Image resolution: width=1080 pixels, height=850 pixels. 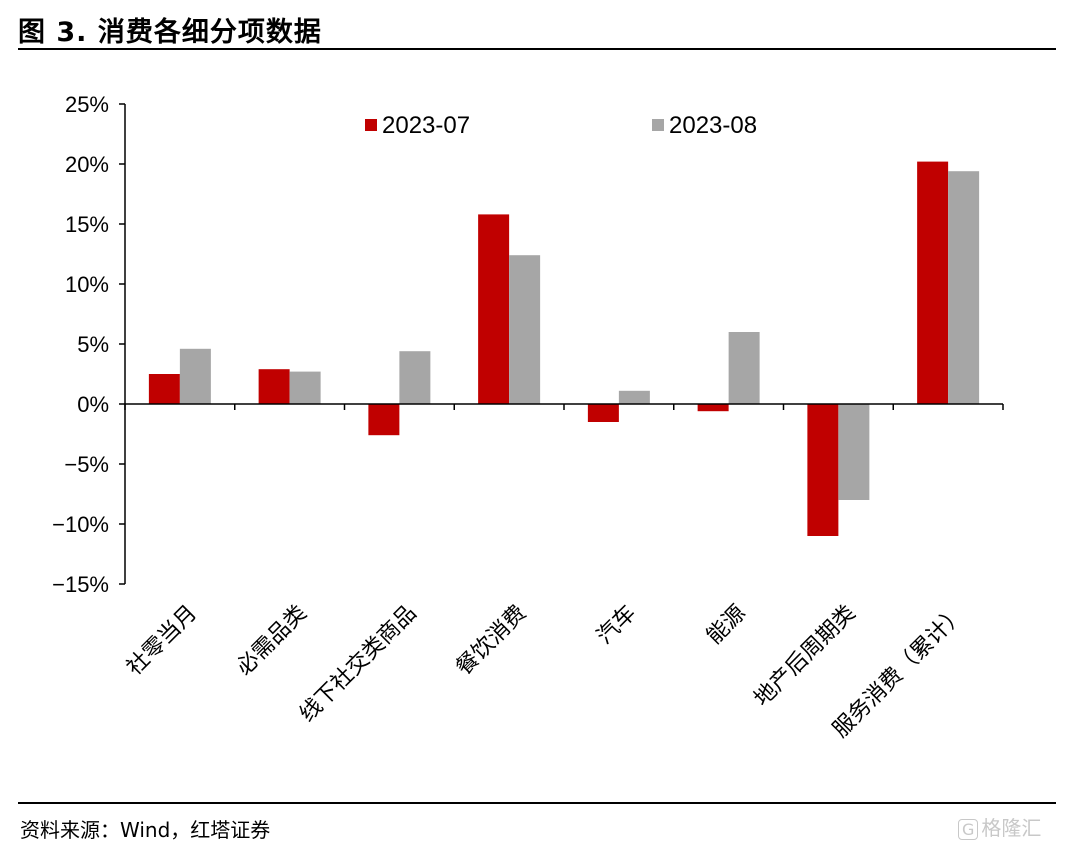 What do you see at coordinates (1011, 828) in the screenshot?
I see `watermark-text: 格隆汇` at bounding box center [1011, 828].